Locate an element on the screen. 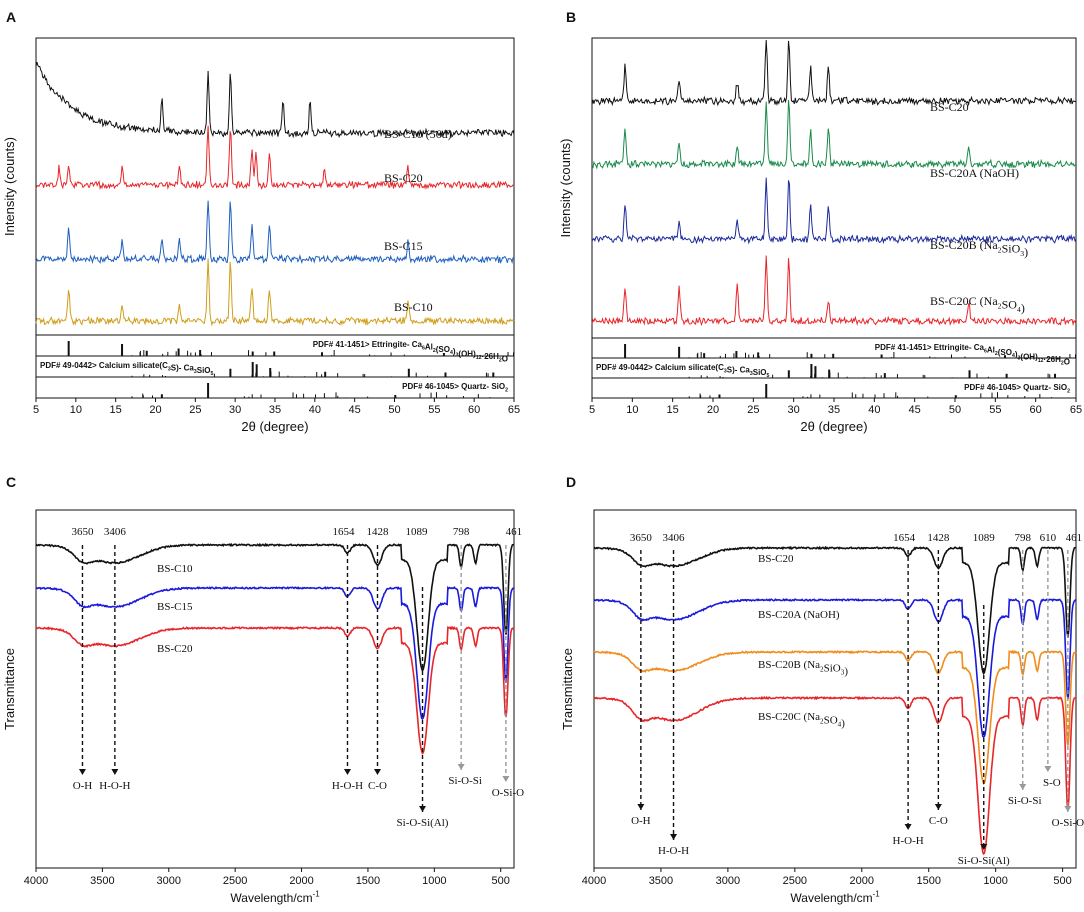 The height and width of the screenshot is (912, 1084). band-assignment-label: C-O is located at coordinates (377, 786).